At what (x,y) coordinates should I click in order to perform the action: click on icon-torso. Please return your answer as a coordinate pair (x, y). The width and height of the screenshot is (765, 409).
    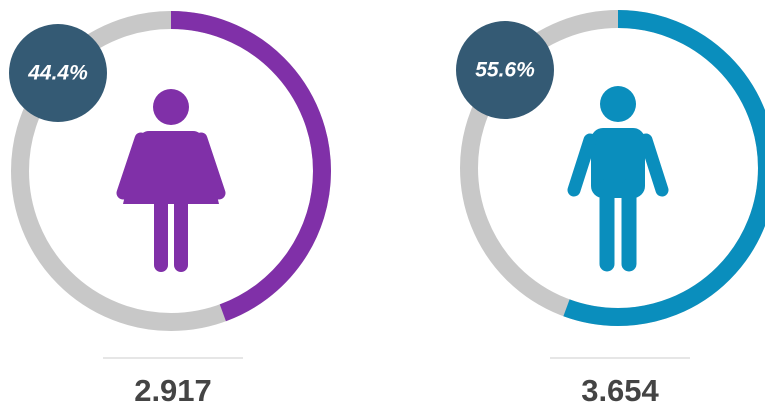
    Looking at the image, I should click on (618, 163).